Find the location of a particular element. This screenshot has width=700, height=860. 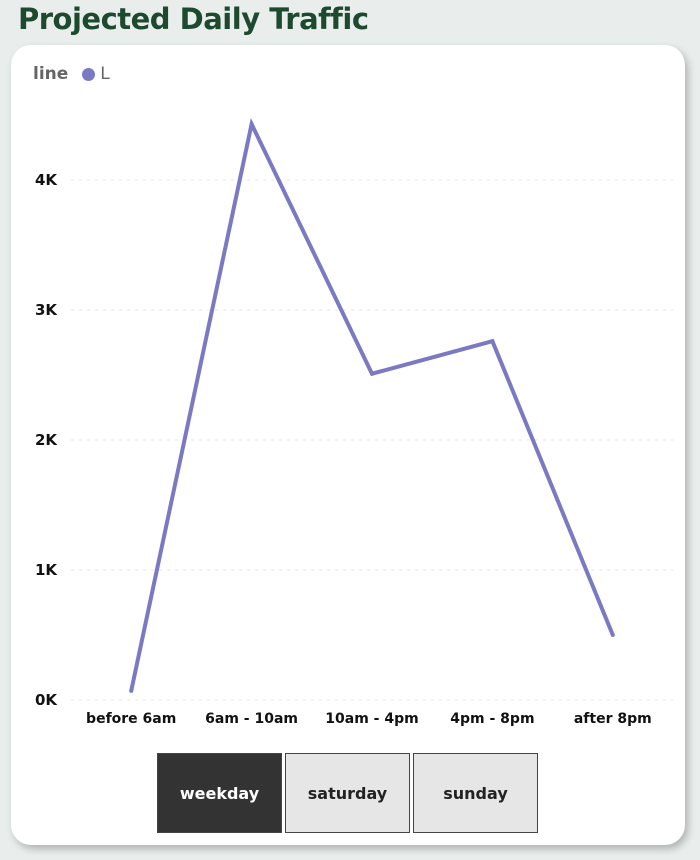

x-tick-label: before 6am is located at coordinates (131, 719).